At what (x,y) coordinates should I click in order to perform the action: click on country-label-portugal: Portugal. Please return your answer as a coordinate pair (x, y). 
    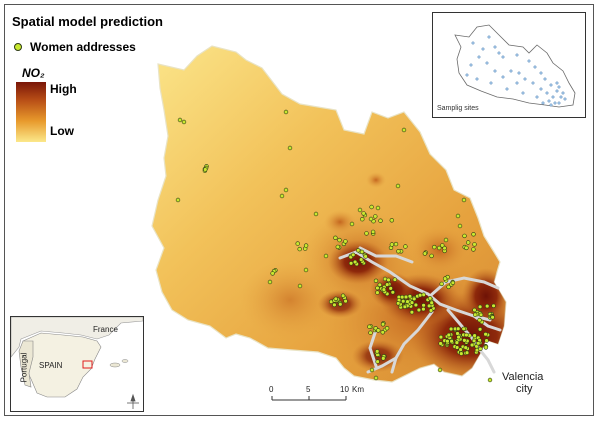
    Looking at the image, I should click on (24, 367).